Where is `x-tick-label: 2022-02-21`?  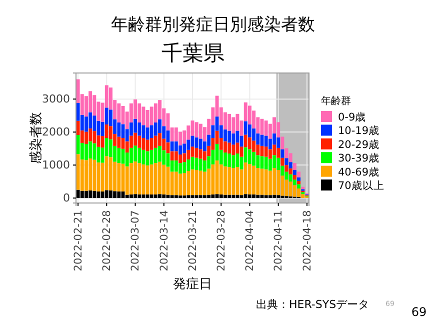 x-tick-label: 2022-02-21 is located at coordinates (78, 241).